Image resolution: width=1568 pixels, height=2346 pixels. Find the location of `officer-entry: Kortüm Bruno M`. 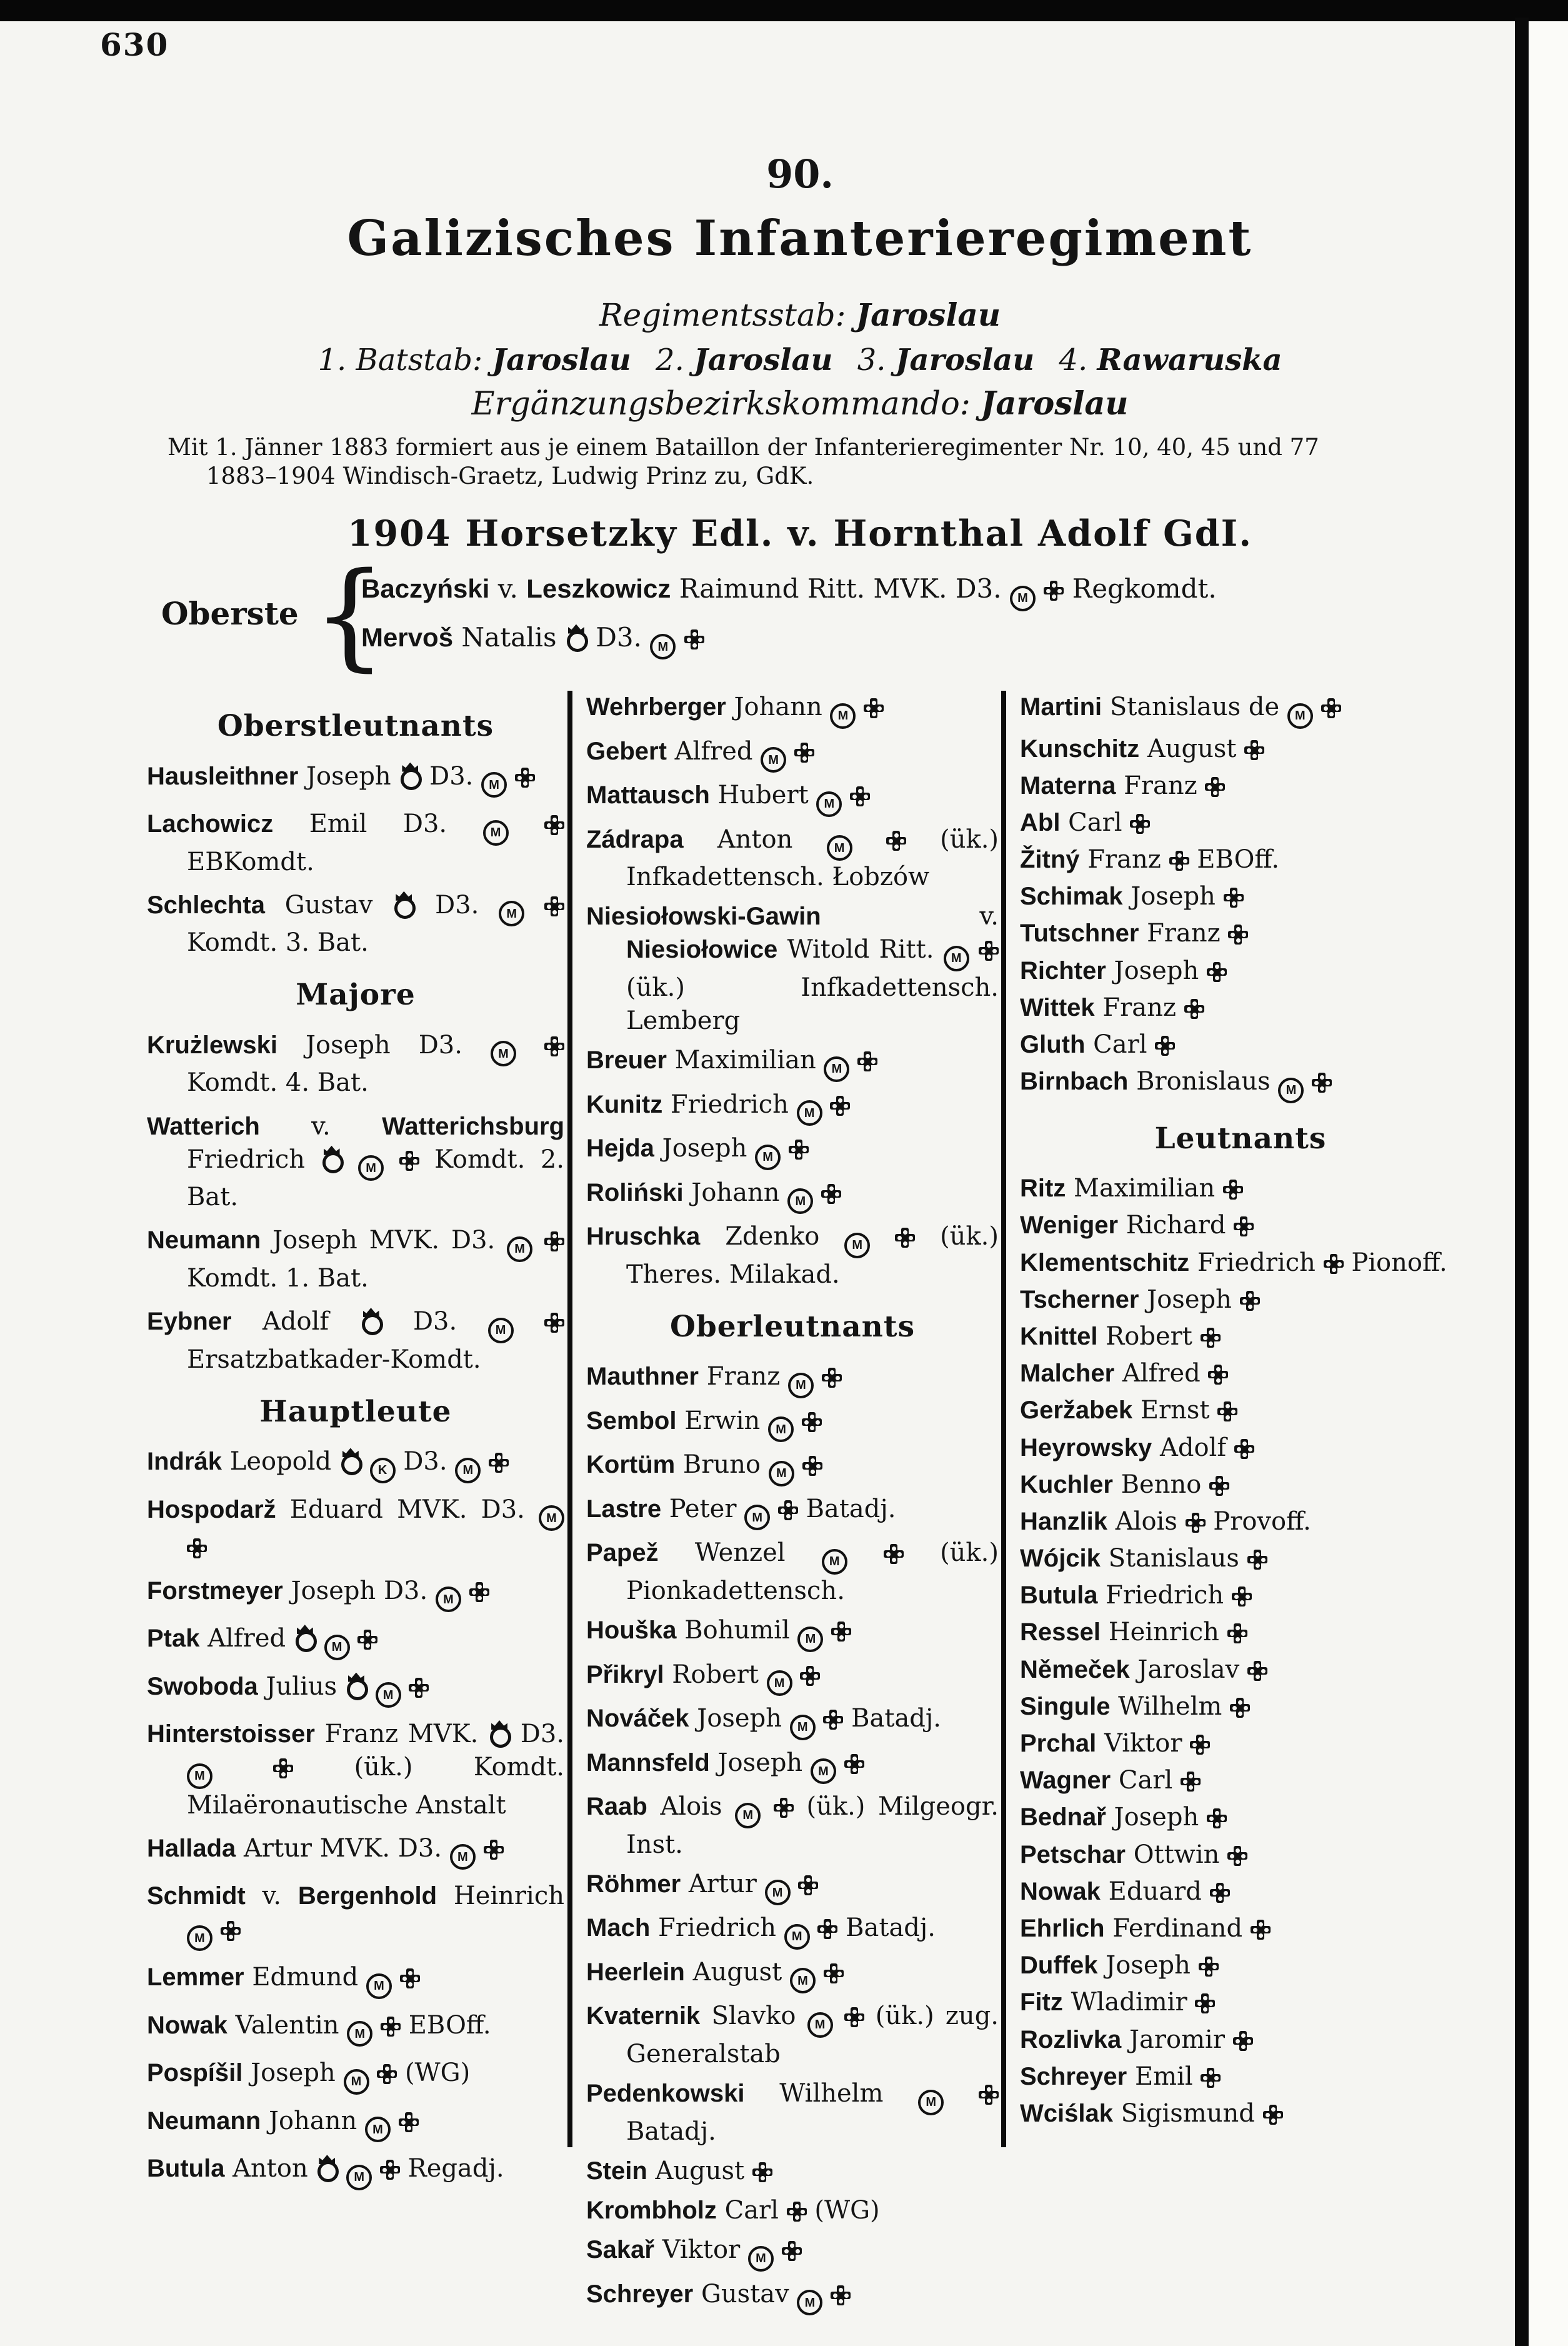

officer-entry: Kortüm Bruno M is located at coordinates (792, 1467).